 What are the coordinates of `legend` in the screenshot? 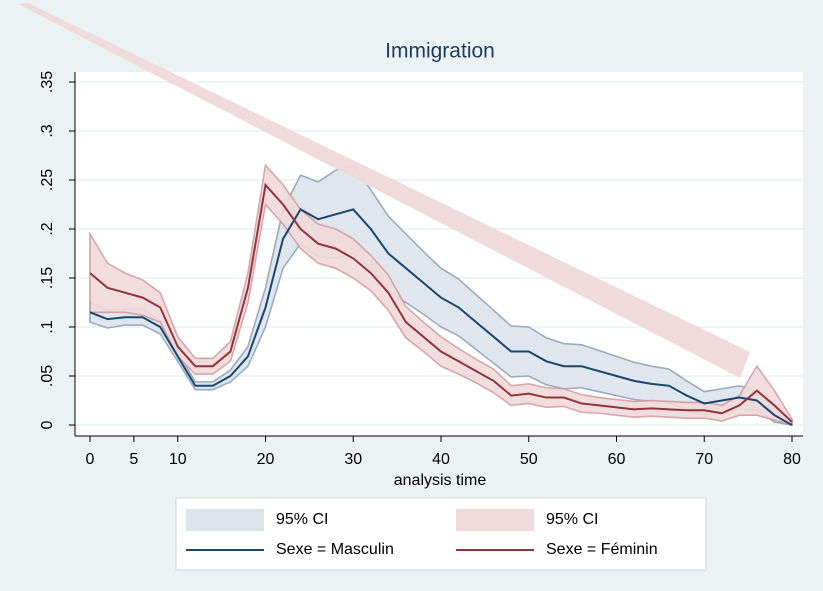 It's located at (441, 534).